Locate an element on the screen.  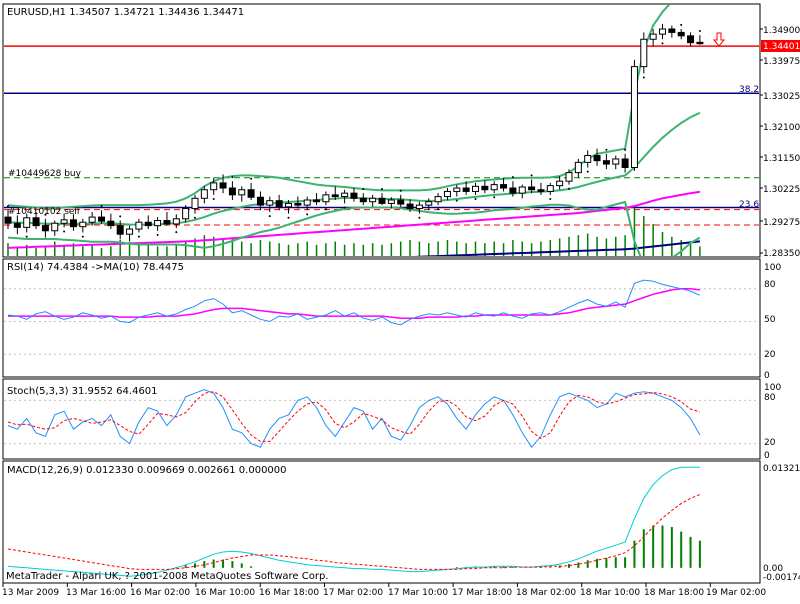
price-label: 1.29275 is located at coordinates (781, 223).